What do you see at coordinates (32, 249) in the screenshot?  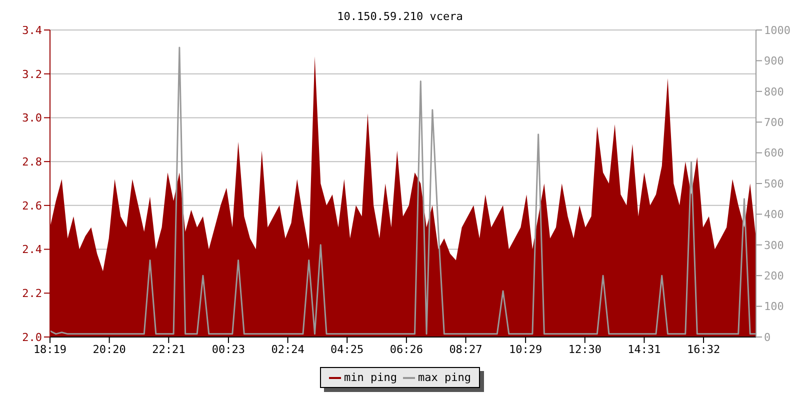 I see `y-tick-label: 2.4` at bounding box center [32, 249].